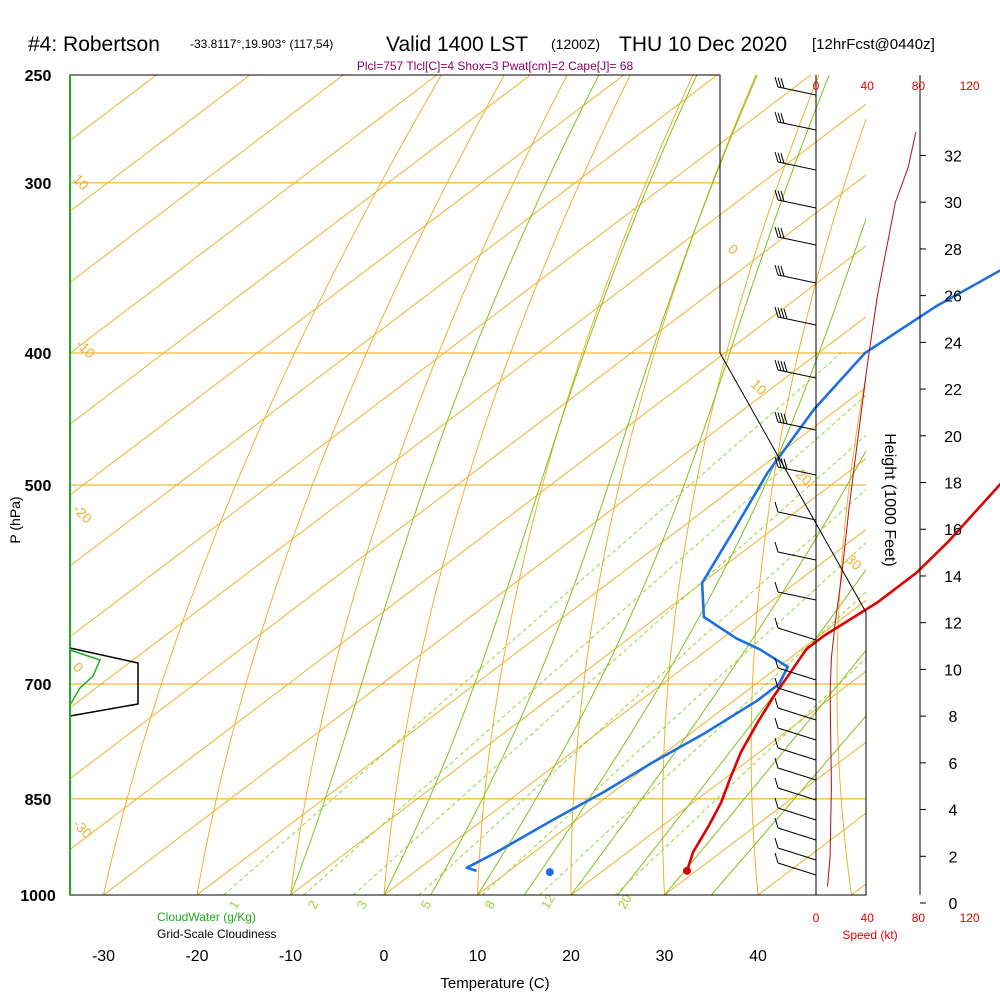  Describe the element at coordinates (38, 896) in the screenshot. I see `pressure-tick-label: 1000` at that location.